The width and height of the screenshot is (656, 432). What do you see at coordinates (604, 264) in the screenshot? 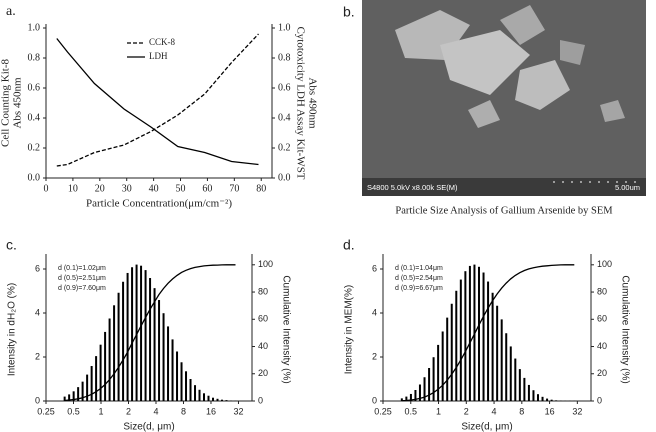
I see `y2-tick-label: 100` at bounding box center [604, 264].